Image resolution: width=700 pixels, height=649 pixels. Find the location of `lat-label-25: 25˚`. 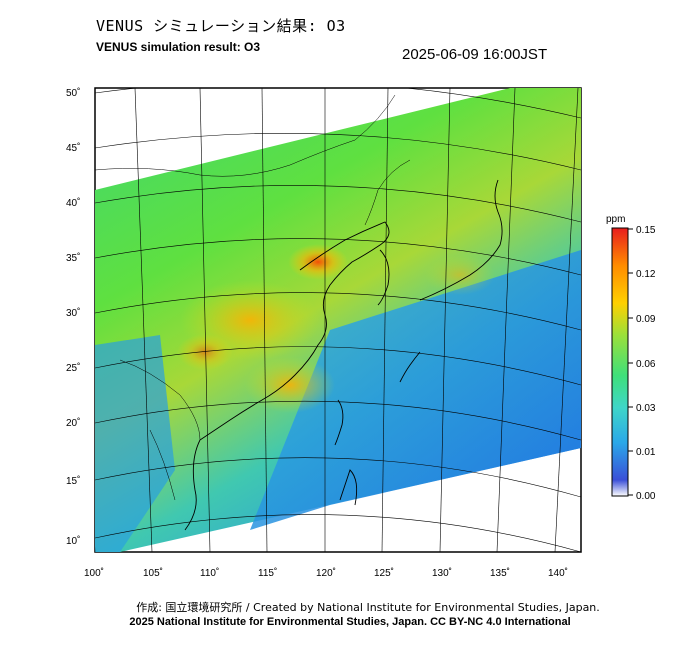

lat-label-25: 25˚ is located at coordinates (73, 368).